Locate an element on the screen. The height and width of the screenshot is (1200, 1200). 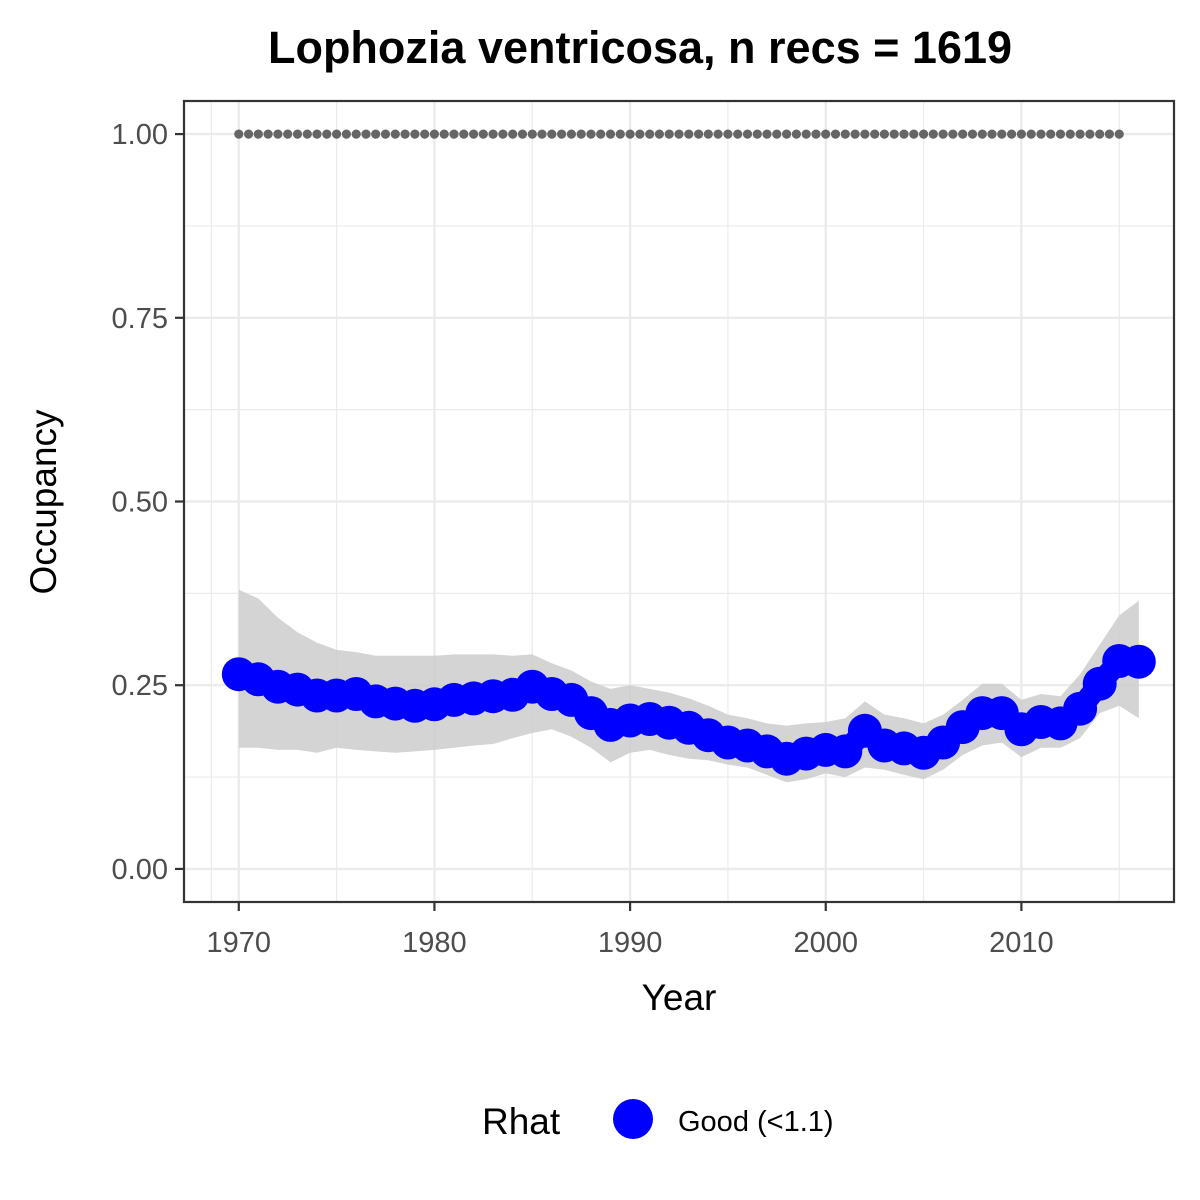
x-axis-title: Year is located at coordinates (679, 997).